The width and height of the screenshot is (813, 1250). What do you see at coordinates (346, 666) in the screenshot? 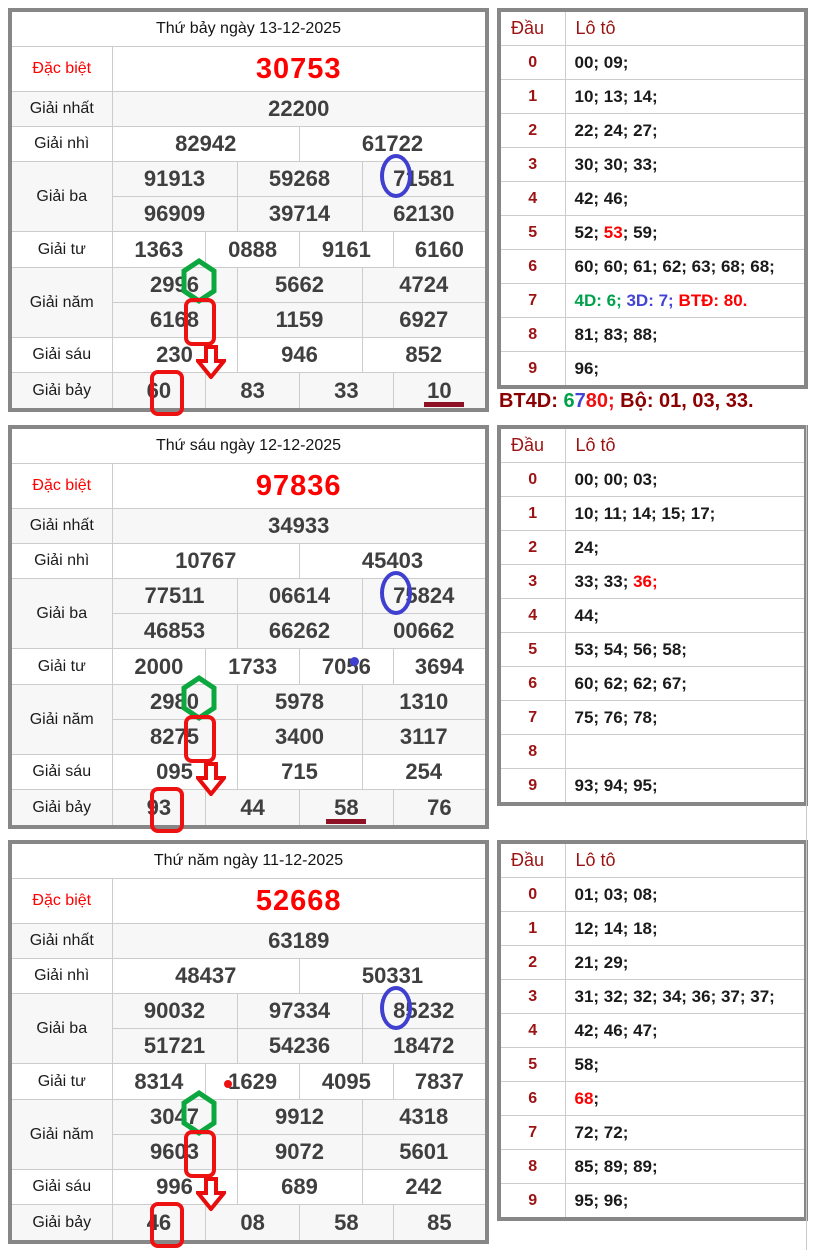
I see `prize-value: 7056` at bounding box center [346, 666].